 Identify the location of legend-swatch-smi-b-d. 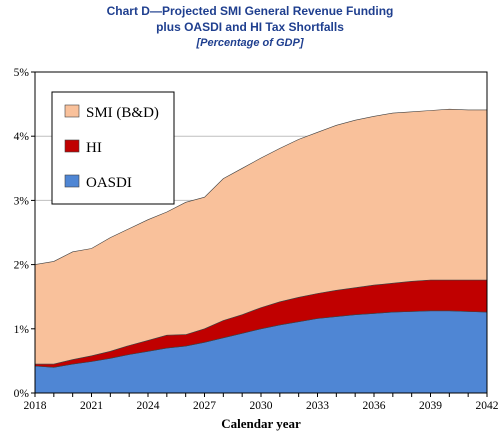
(72, 111).